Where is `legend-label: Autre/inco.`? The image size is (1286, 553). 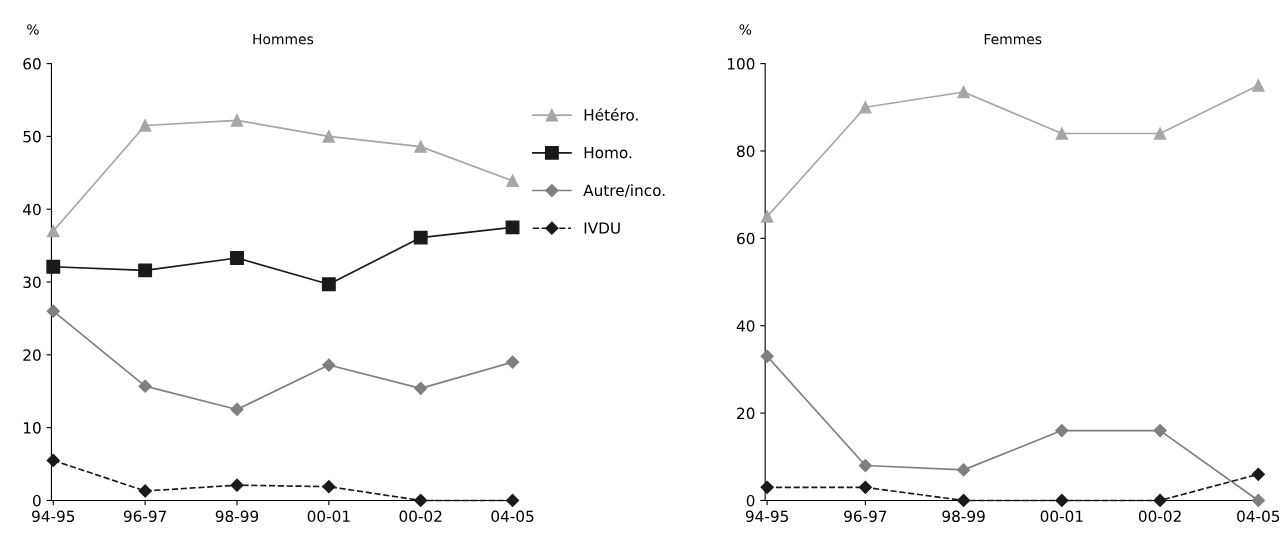 legend-label: Autre/inco. is located at coordinates (624, 191).